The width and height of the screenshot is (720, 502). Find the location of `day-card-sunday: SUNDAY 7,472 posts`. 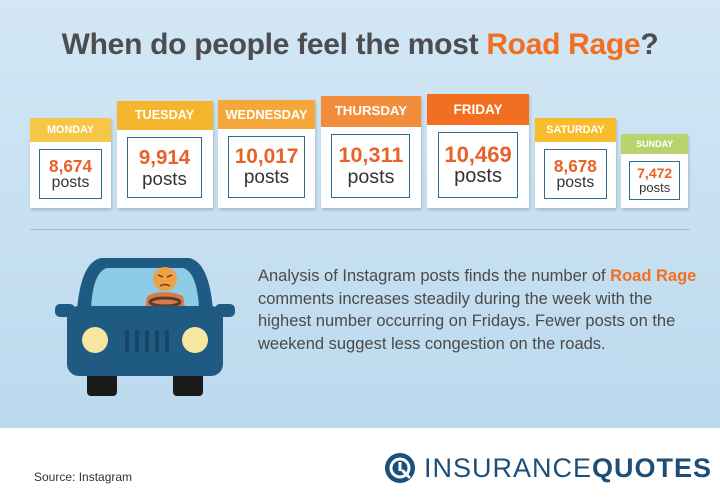

day-card-sunday: SUNDAY 7,472 posts is located at coordinates (654, 171).